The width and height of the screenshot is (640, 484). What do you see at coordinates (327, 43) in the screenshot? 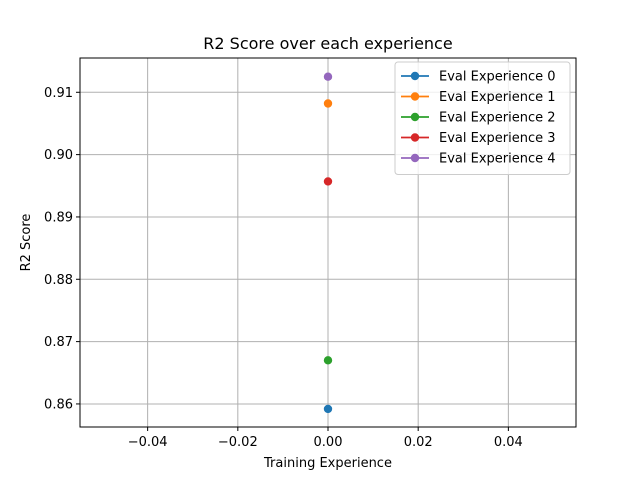
I see `chart-title: R2 Score over each experience` at bounding box center [327, 43].